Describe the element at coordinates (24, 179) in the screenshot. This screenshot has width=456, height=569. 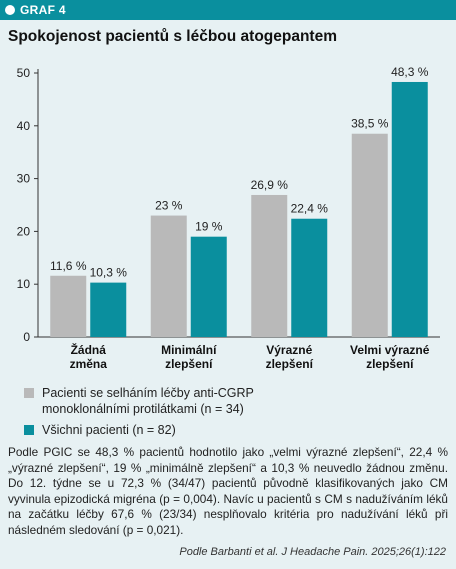
I see `y-tick-label: 30` at that location.